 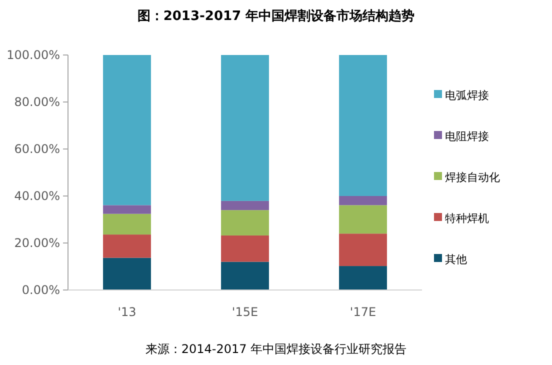 I want to click on x-tick-label: '17E, so click(x=363, y=312).